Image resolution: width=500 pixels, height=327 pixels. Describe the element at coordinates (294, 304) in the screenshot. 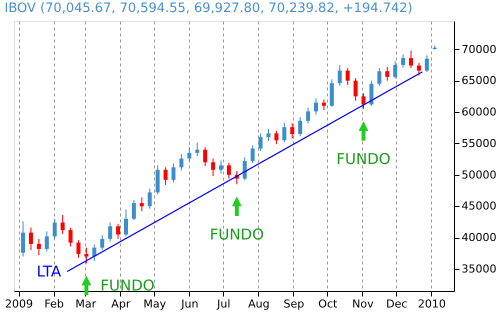

I see `x-tick-label: Sep` at that location.